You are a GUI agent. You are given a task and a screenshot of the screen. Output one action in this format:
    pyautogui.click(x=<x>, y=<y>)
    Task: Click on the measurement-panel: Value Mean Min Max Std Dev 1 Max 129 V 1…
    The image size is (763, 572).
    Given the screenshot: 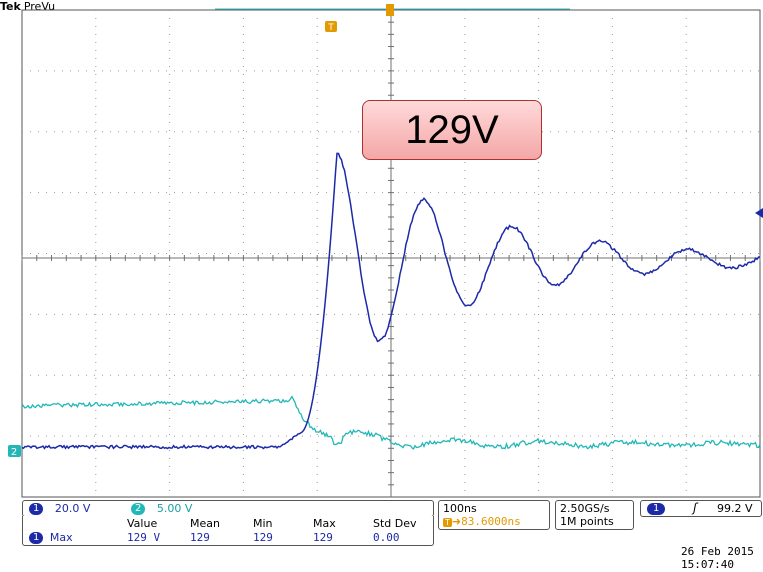 What is the action you would take?
    pyautogui.click(x=228, y=531)
    